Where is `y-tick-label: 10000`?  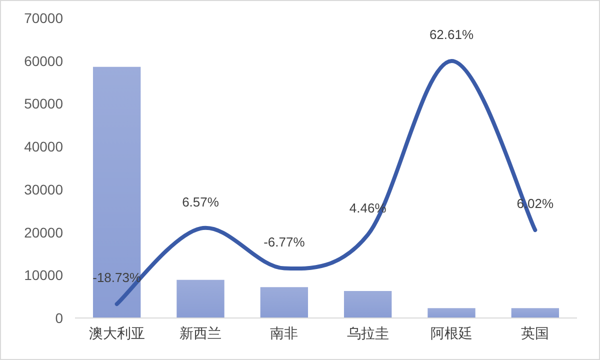
y-tick-label: 10000 is located at coordinates (44, 275).